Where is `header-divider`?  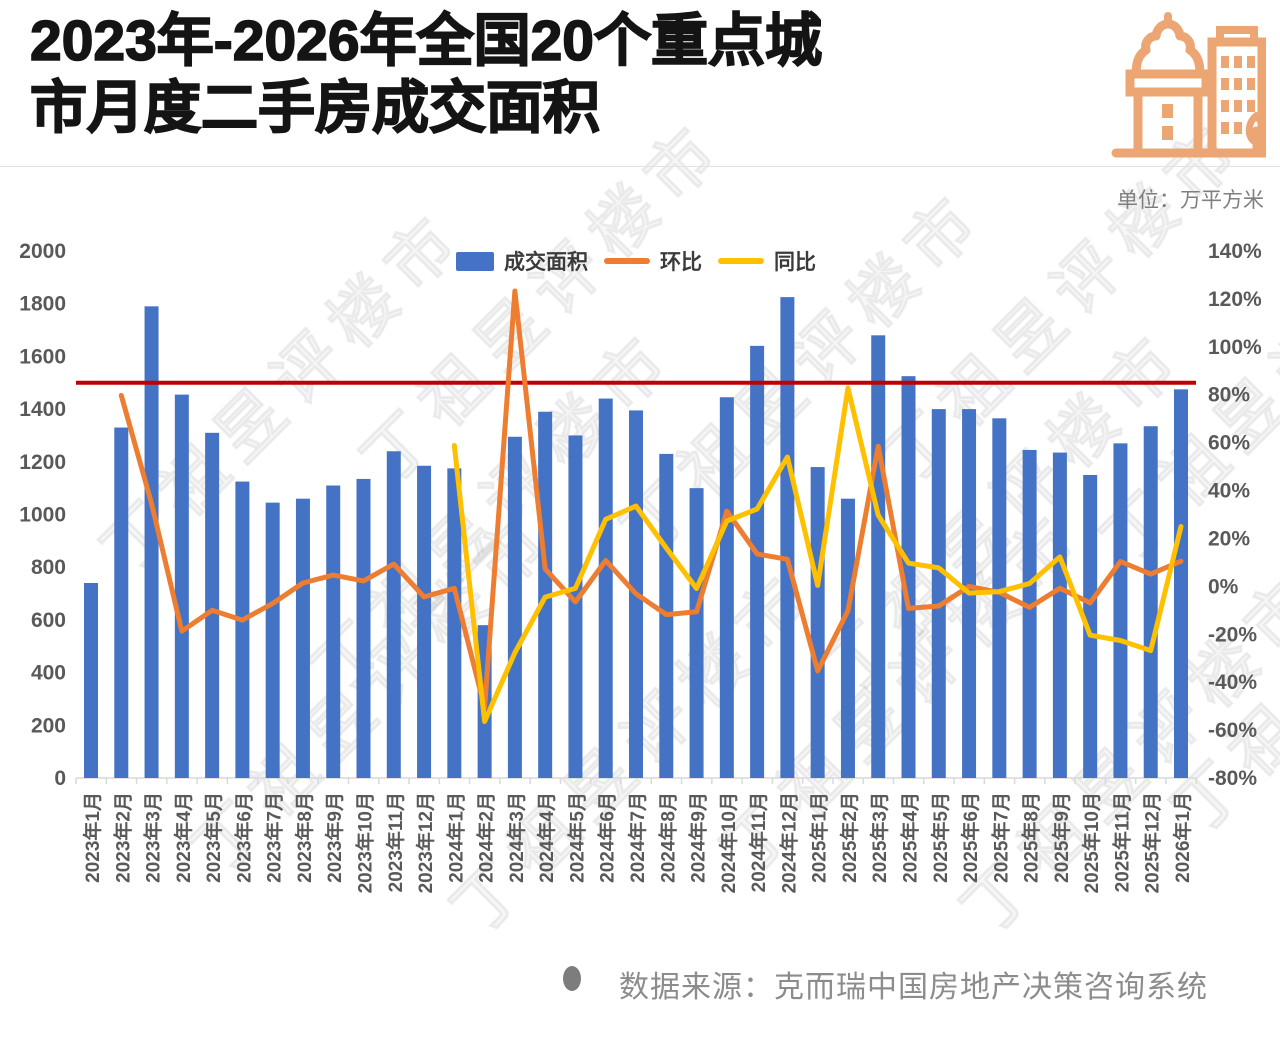 header-divider is located at coordinates (640, 166).